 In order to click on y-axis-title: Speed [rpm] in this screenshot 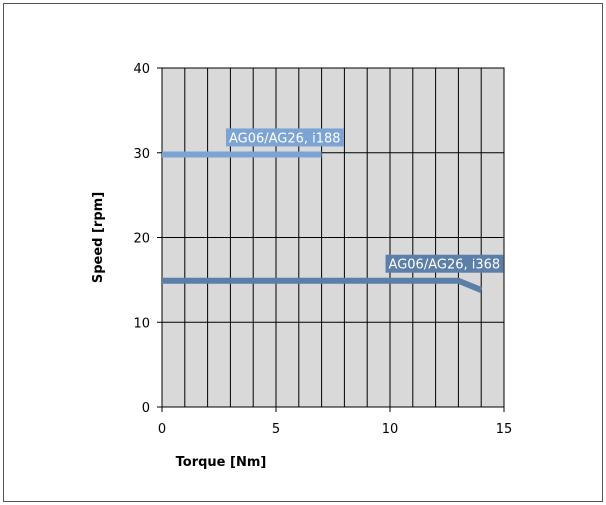, I will do `click(98, 237)`.